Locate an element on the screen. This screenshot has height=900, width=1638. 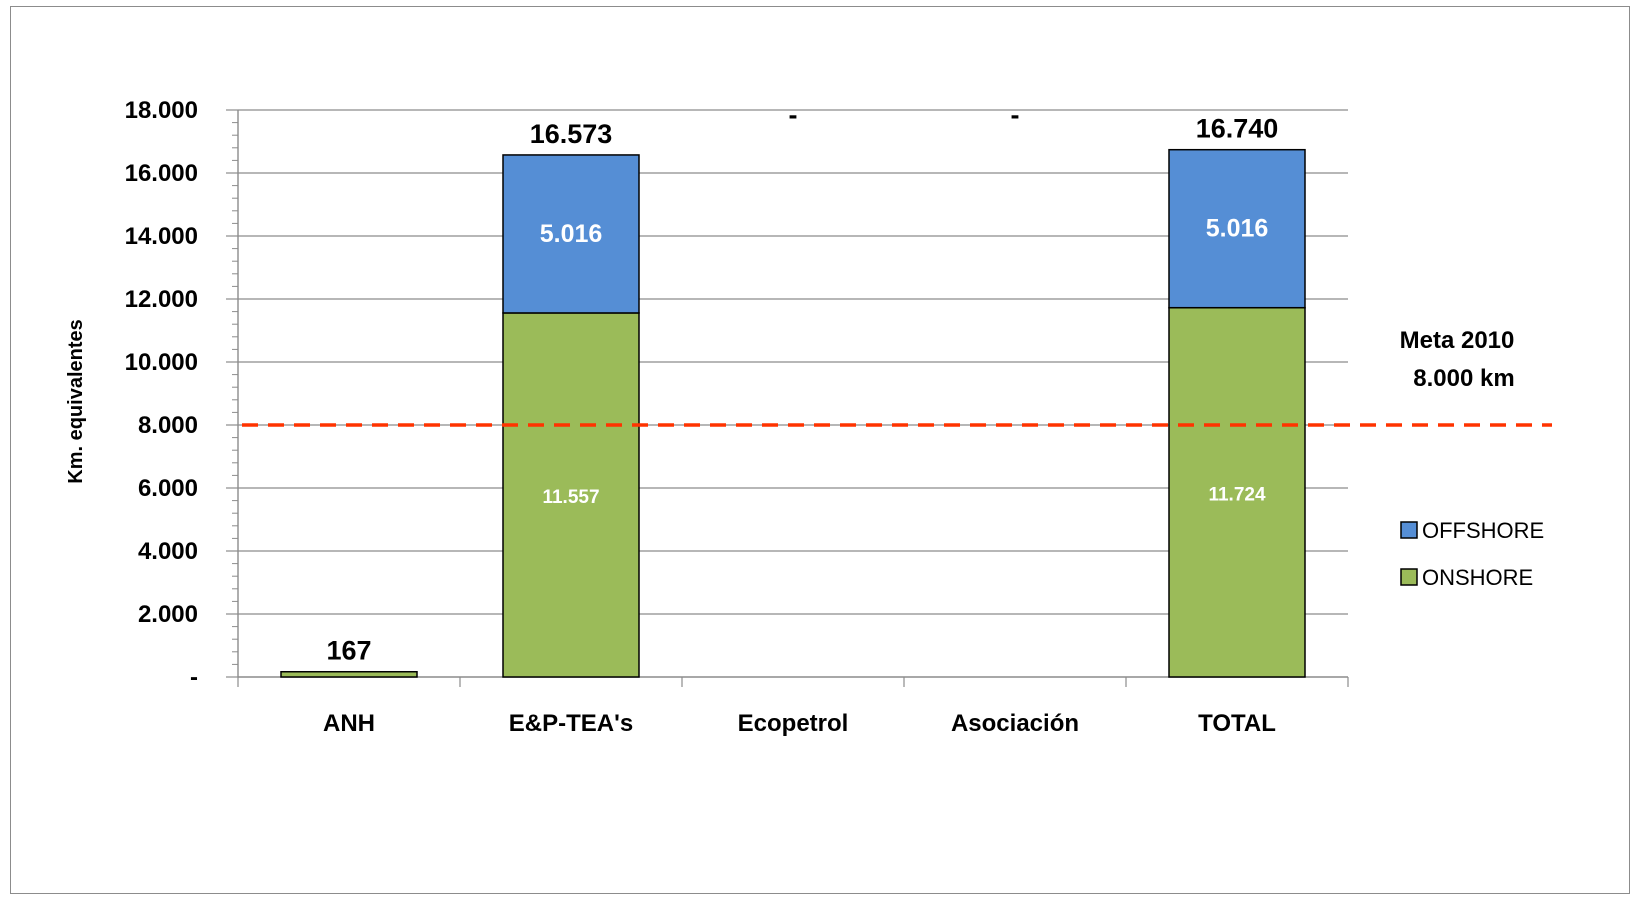
target-label-line1: Meta 2010 is located at coordinates (1457, 340).